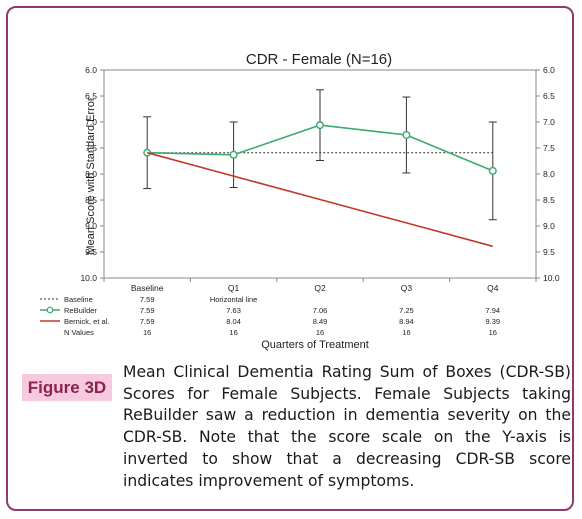 The width and height of the screenshot is (582, 519). Describe the element at coordinates (91, 96) in the screenshot. I see `y-tick-label-left: 6.5` at that location.